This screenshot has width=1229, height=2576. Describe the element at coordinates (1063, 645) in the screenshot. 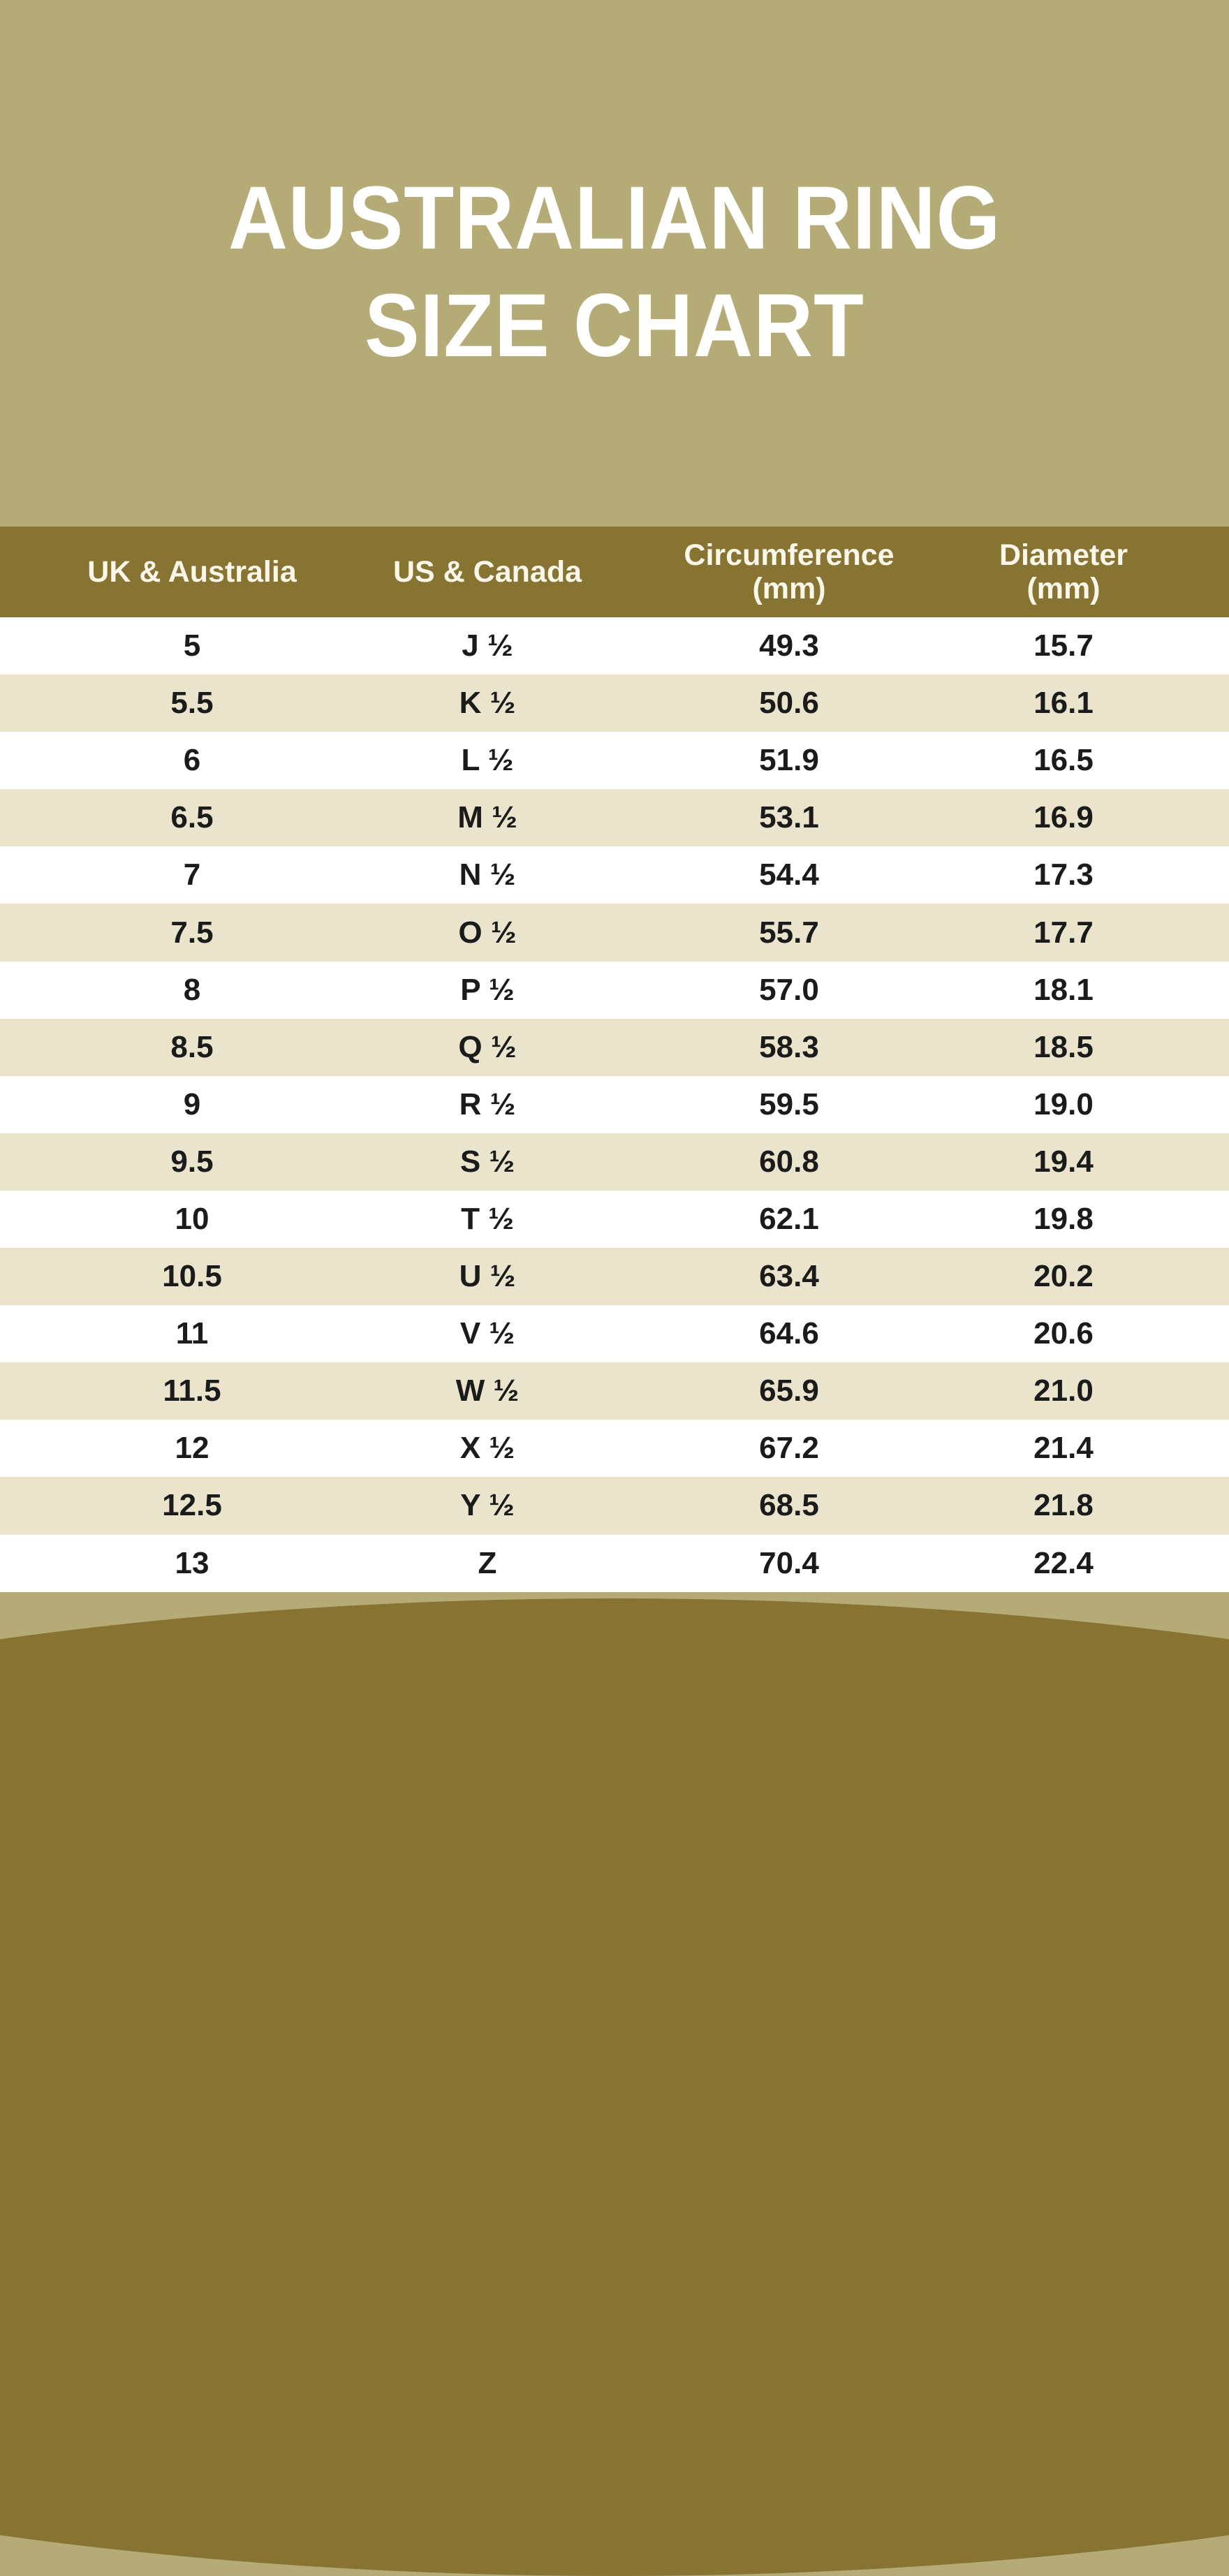

I see `table-cell: 15.7` at that location.